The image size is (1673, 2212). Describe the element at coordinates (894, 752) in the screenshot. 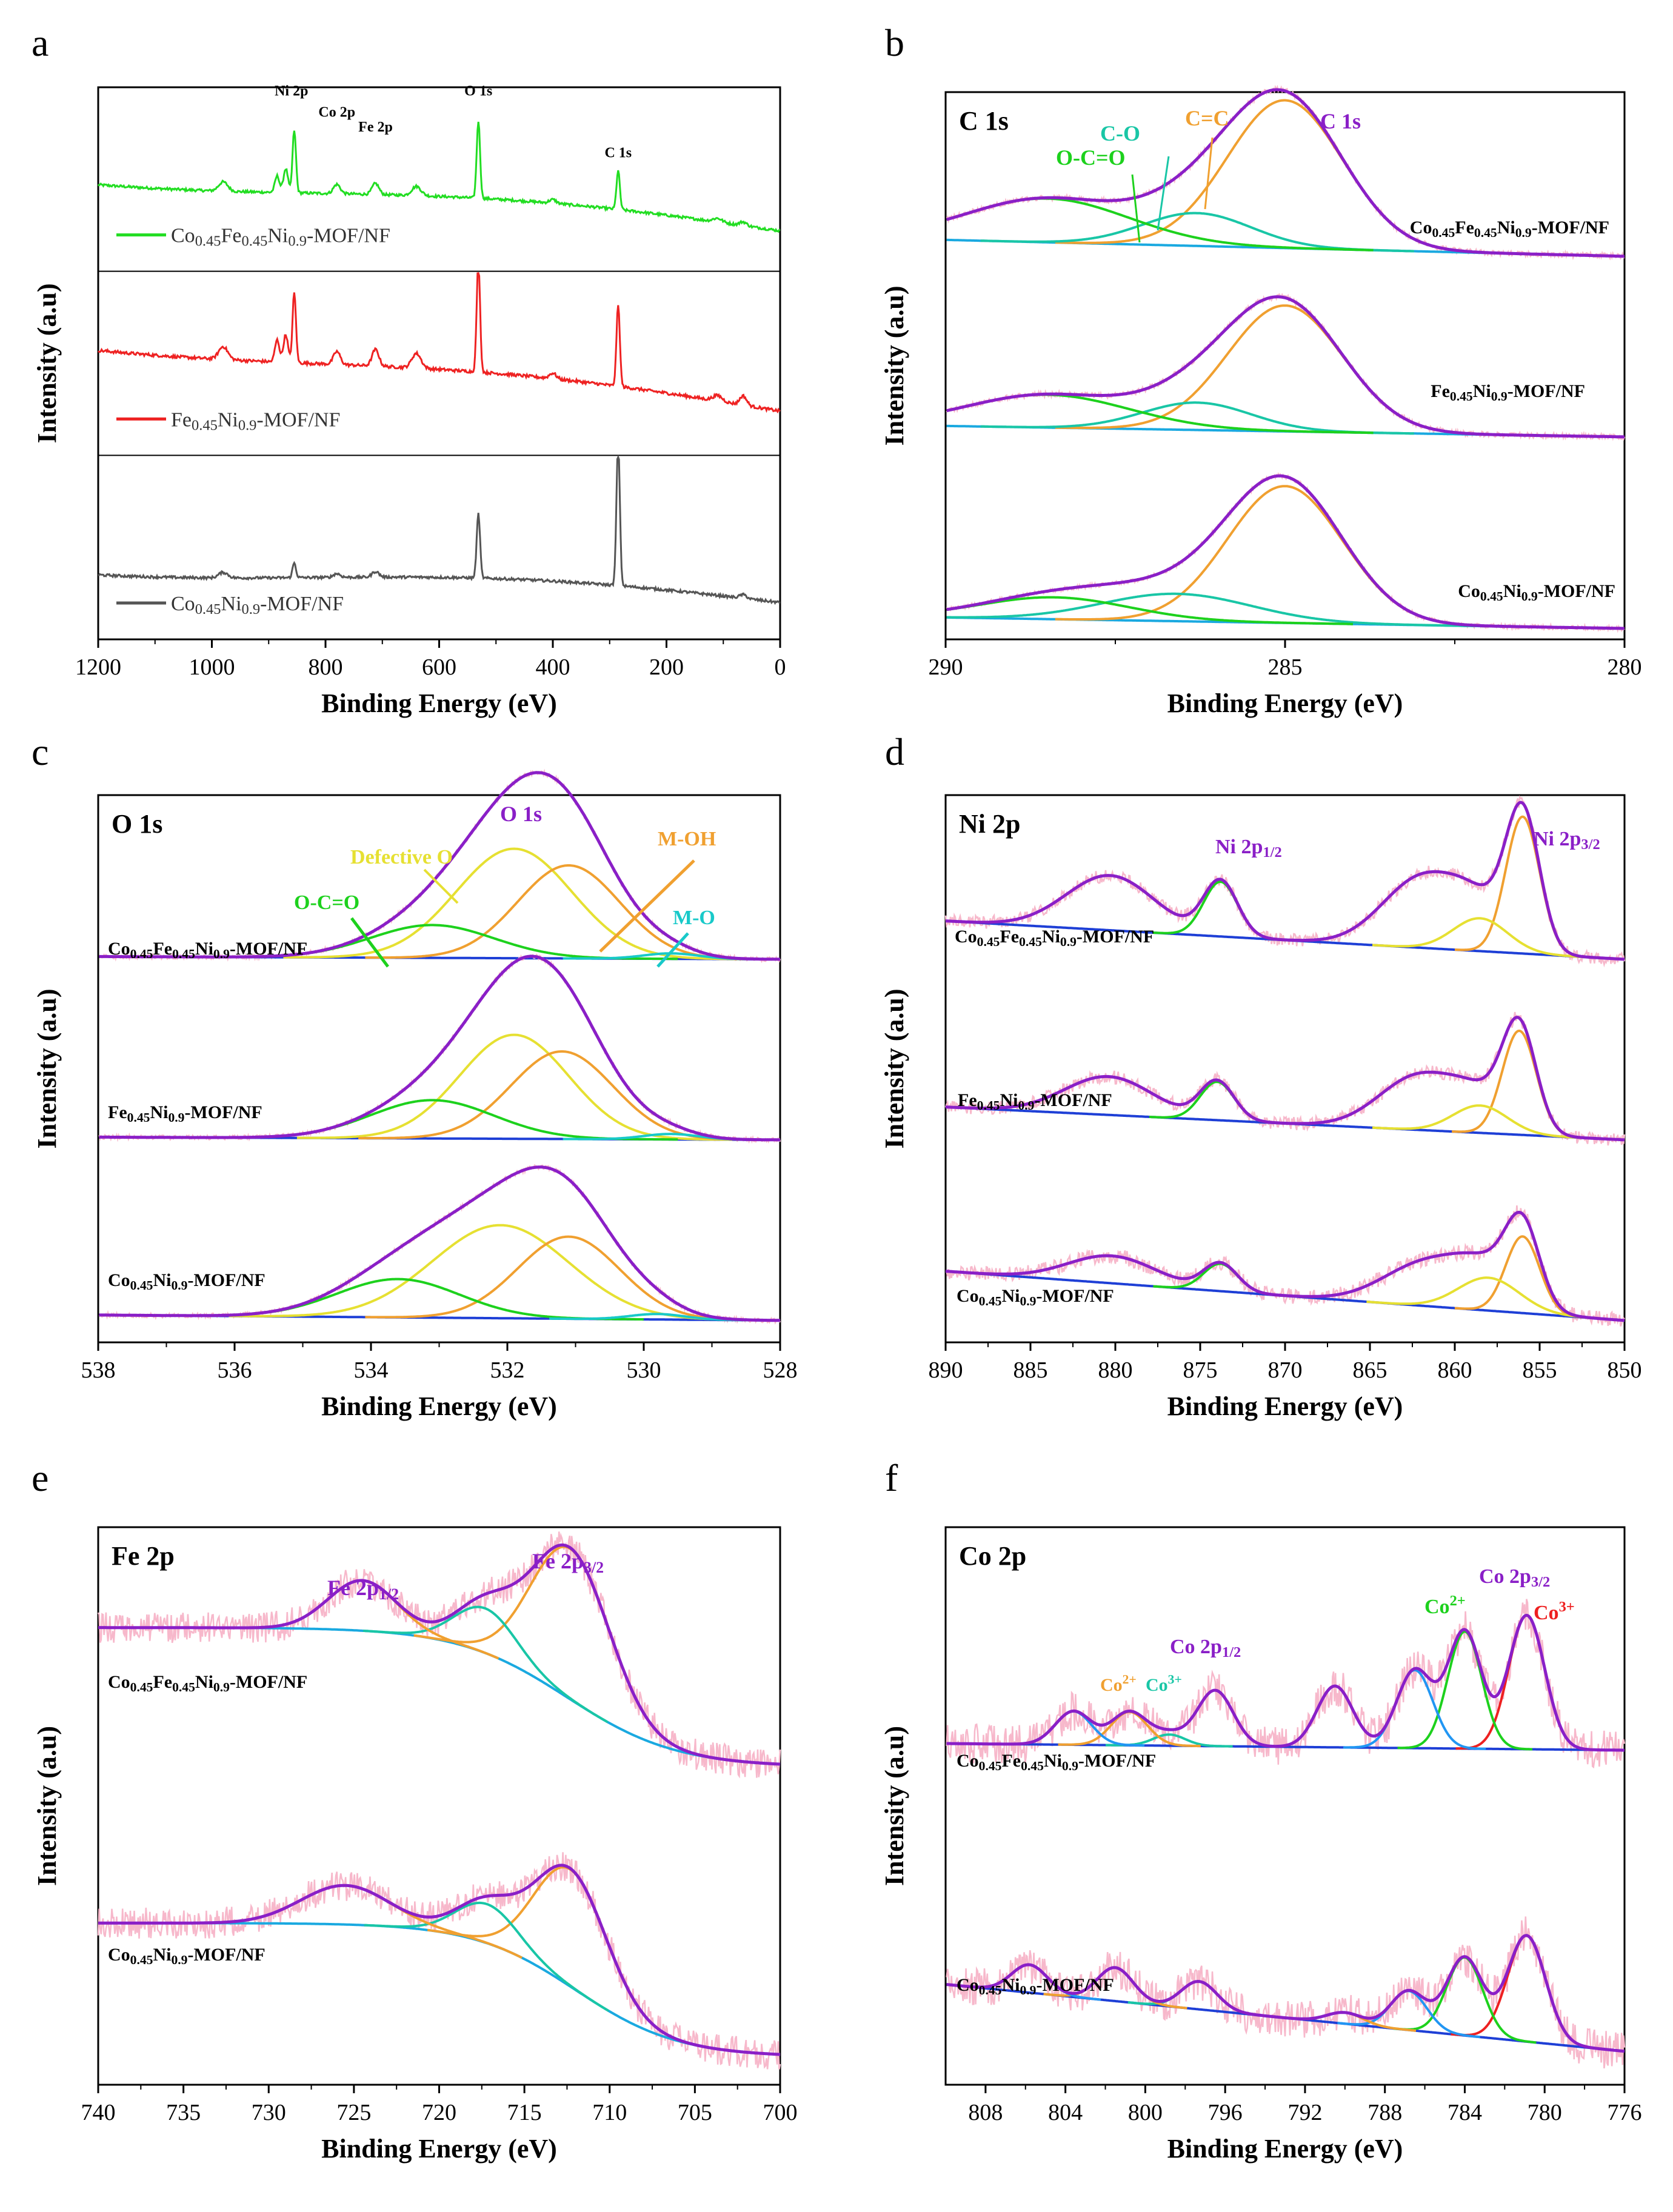

I see `panel-letter: d` at that location.